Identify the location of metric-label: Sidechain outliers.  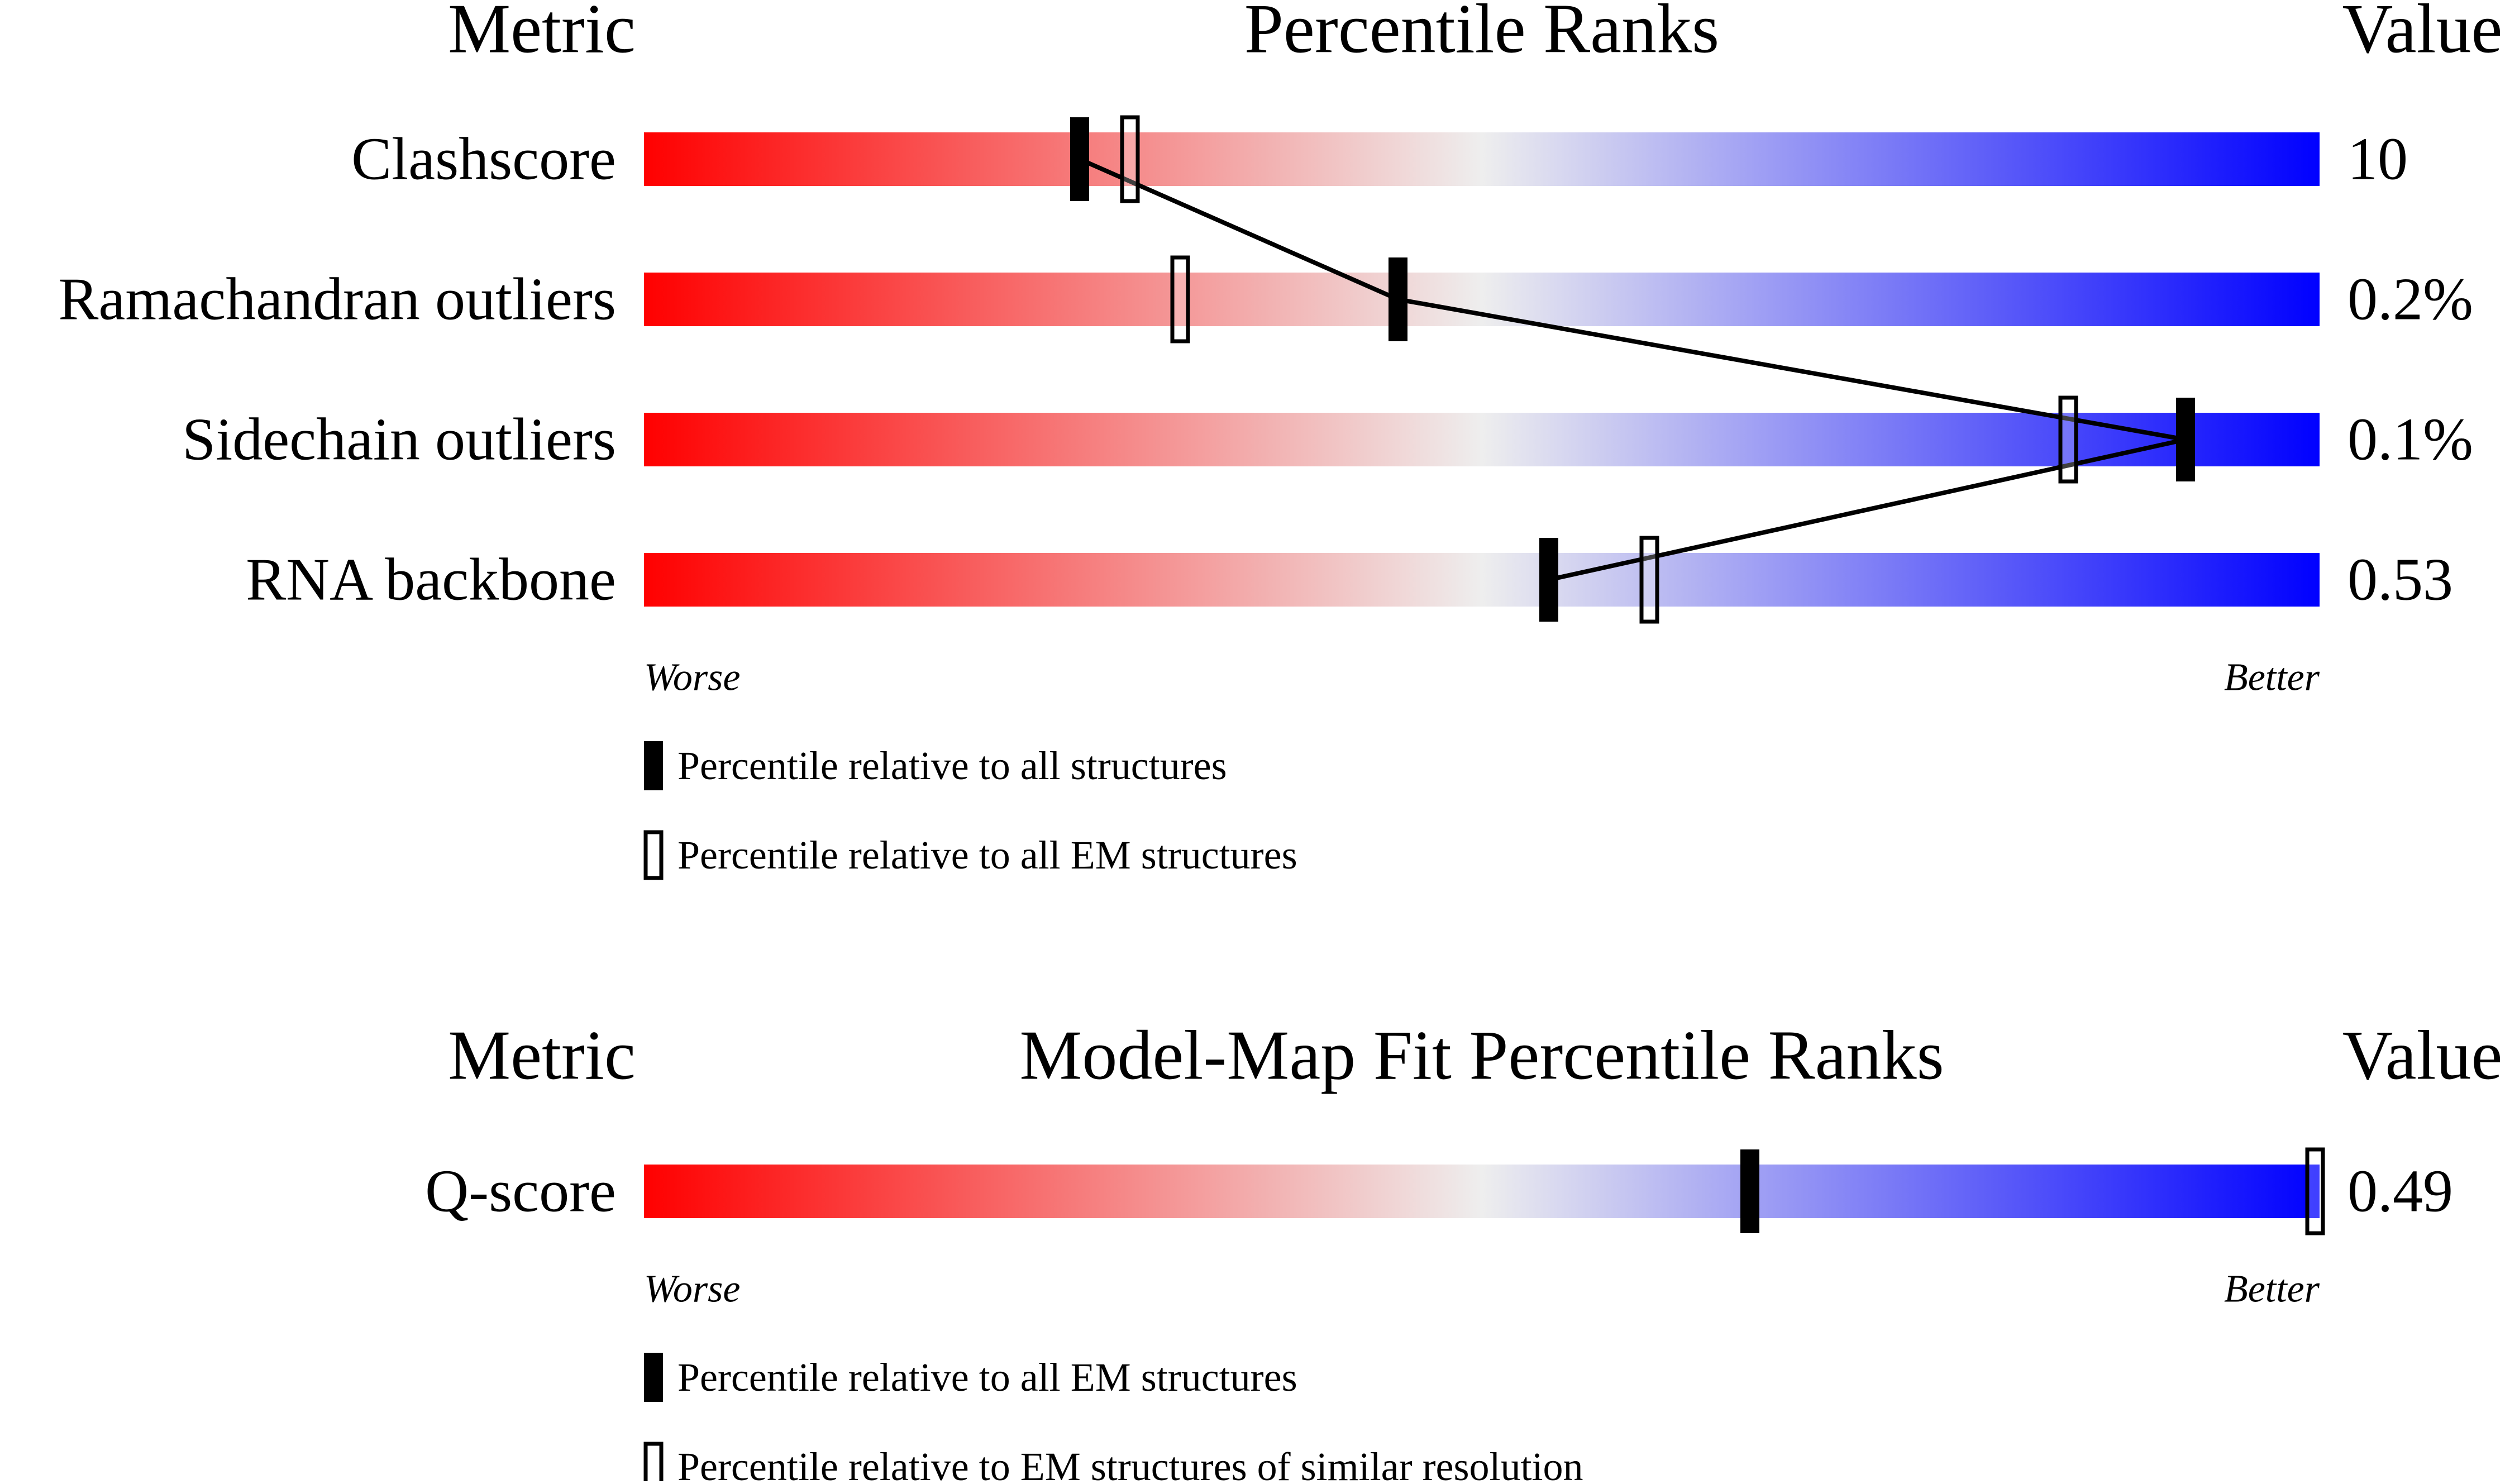
(399, 440).